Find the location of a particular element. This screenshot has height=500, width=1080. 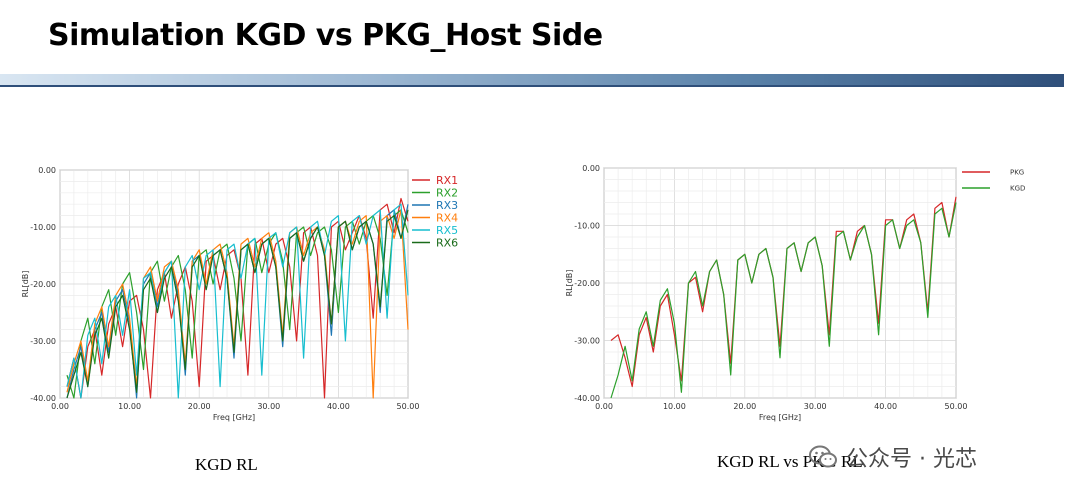

wechat-icon is located at coordinates (823, 456).